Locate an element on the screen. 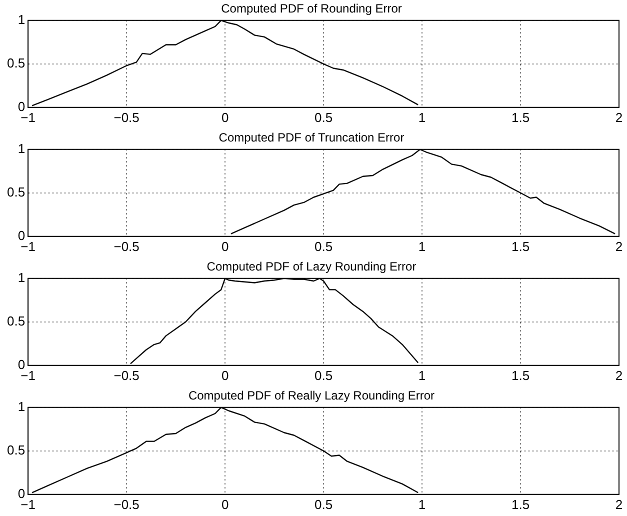 The width and height of the screenshot is (627, 516). chart-title: Computed PDF of Truncation Error is located at coordinates (311, 137).